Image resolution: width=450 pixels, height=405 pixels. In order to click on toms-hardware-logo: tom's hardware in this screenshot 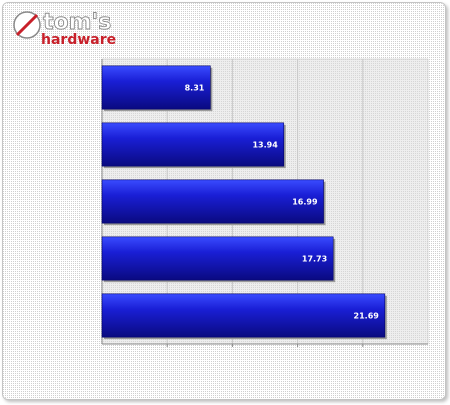, I will do `click(64, 29)`.